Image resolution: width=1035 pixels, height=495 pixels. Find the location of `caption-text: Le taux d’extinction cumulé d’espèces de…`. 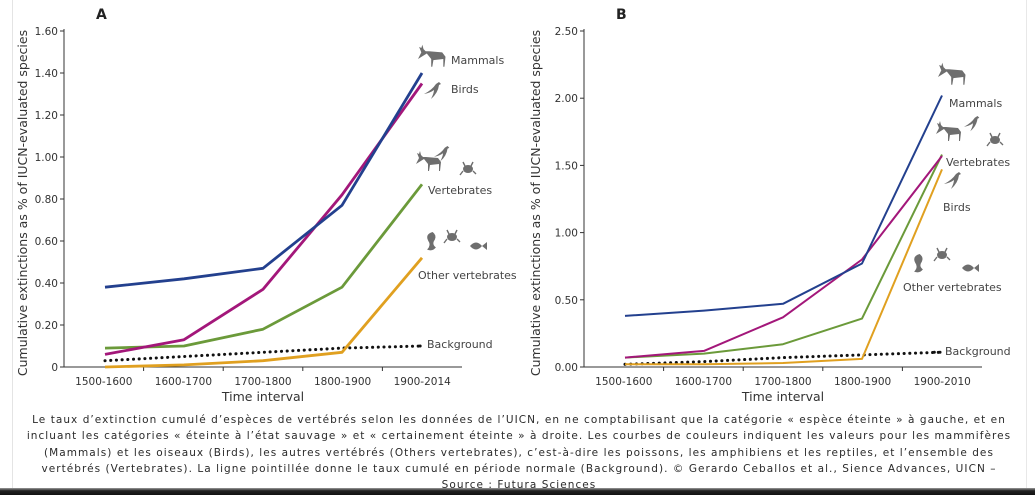

caption-text: Le taux d’extinction cumulé d’espèces de… is located at coordinates (519, 444).